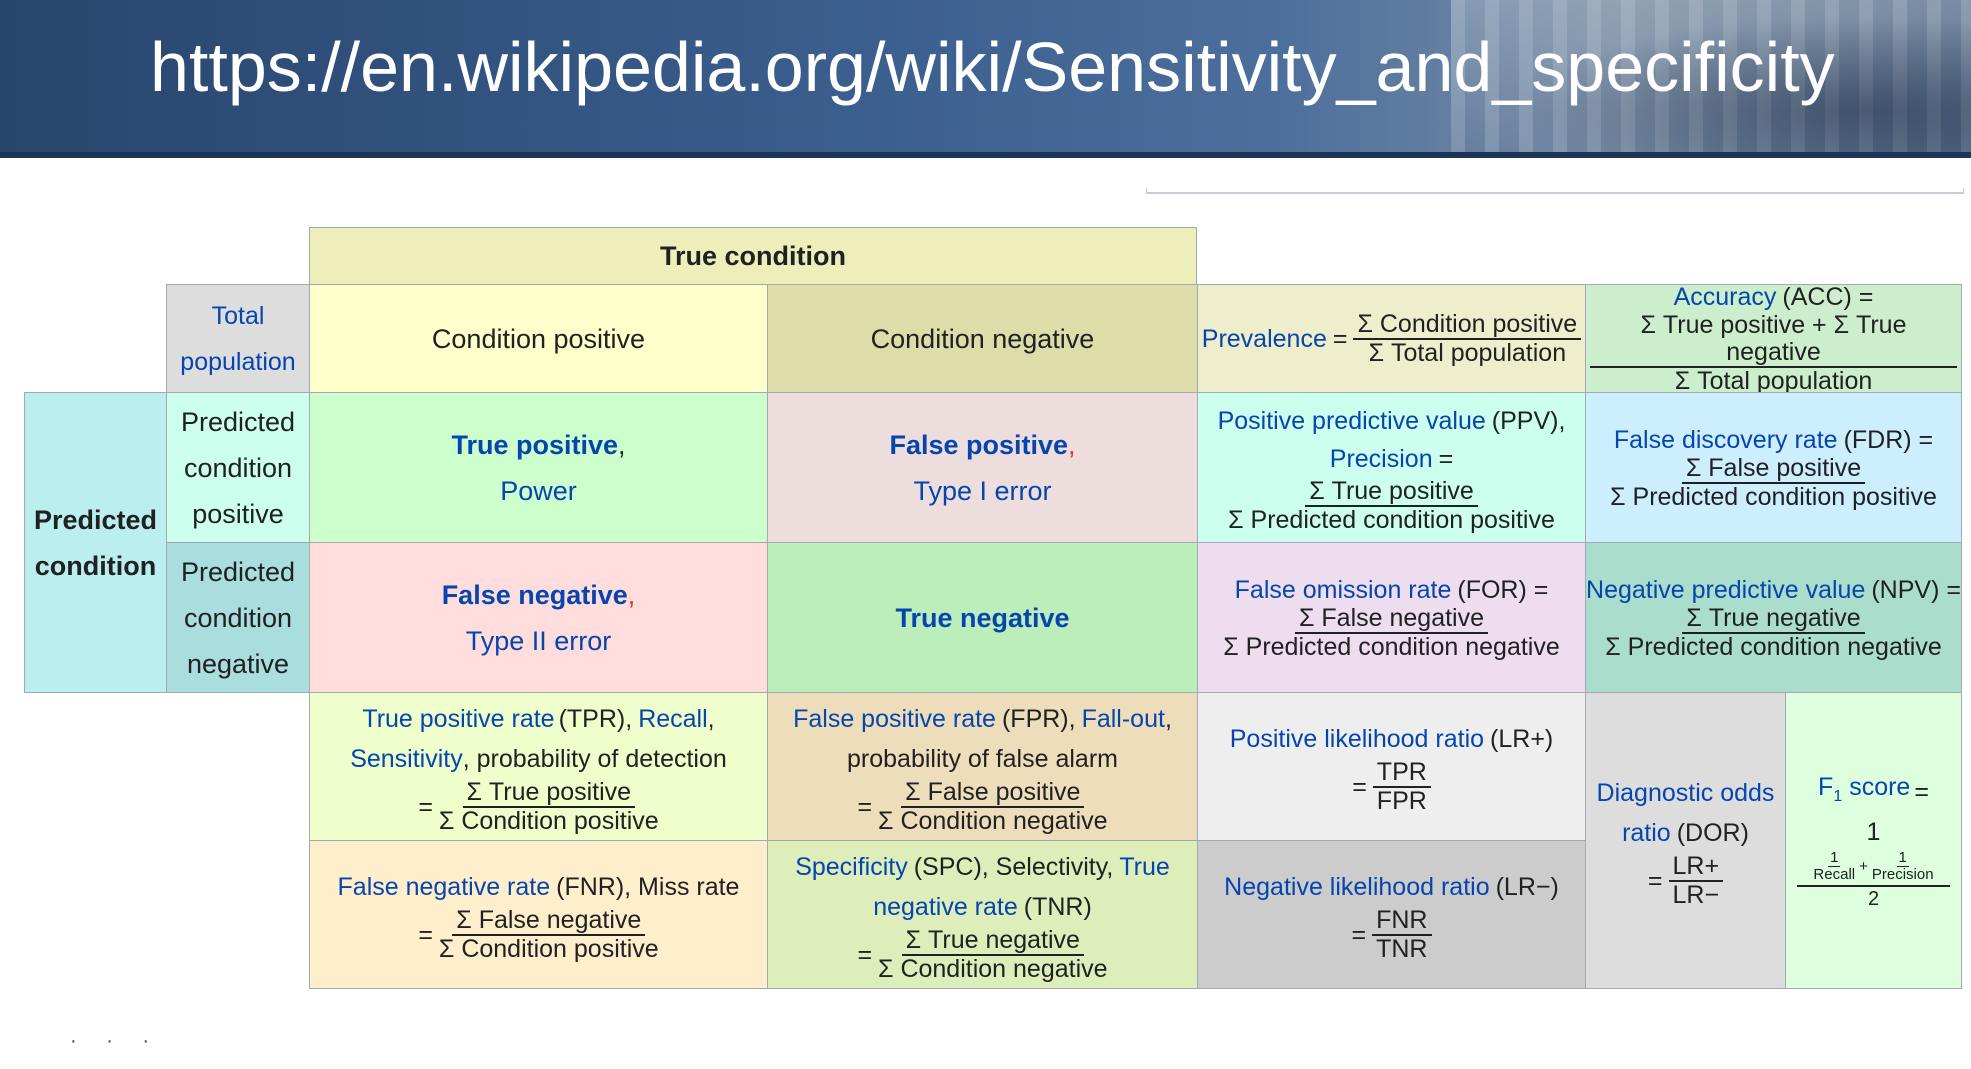 The height and width of the screenshot is (1069, 1971). What do you see at coordinates (1401, 786) in the screenshot?
I see `lr-positive-fraction: TPR FPR` at bounding box center [1401, 786].